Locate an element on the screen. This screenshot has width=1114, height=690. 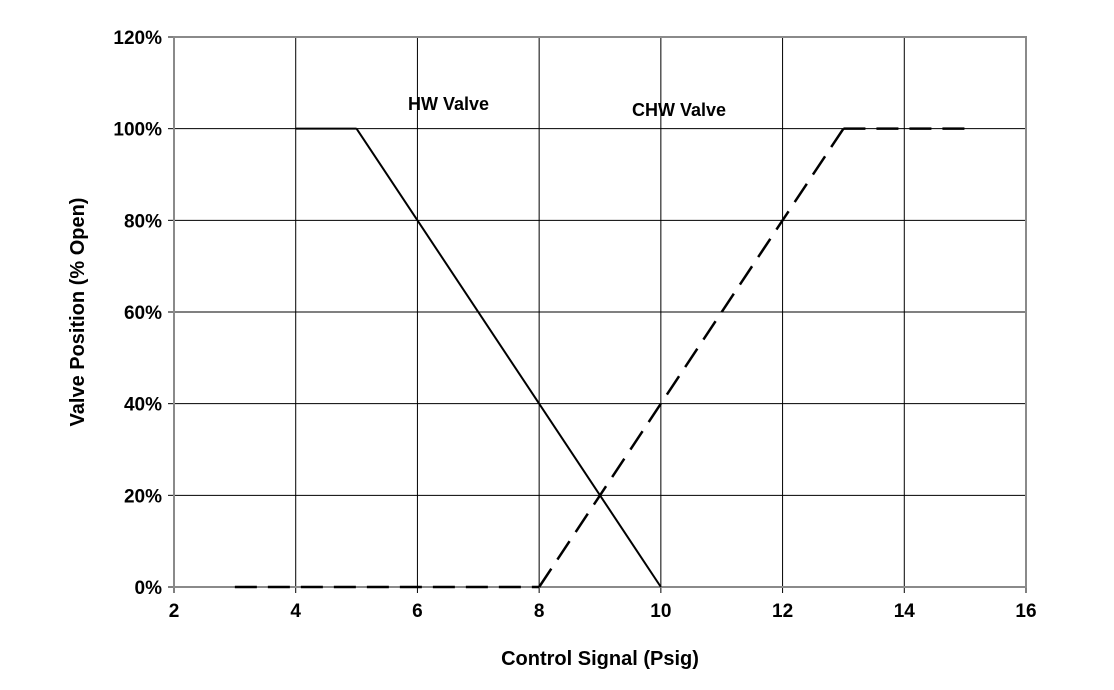
y-tick-label: 100% is located at coordinates (137, 130).